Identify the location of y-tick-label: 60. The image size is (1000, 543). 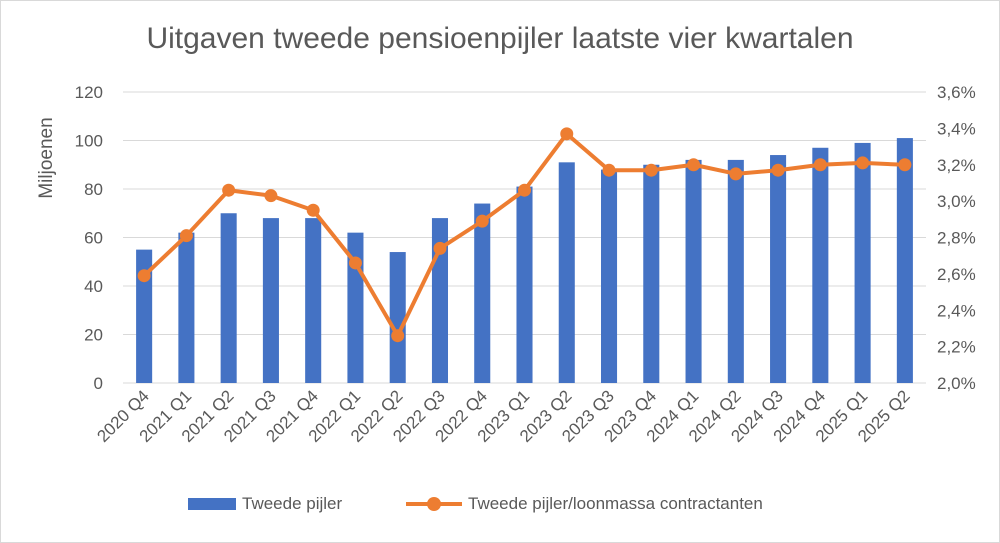
(93, 238).